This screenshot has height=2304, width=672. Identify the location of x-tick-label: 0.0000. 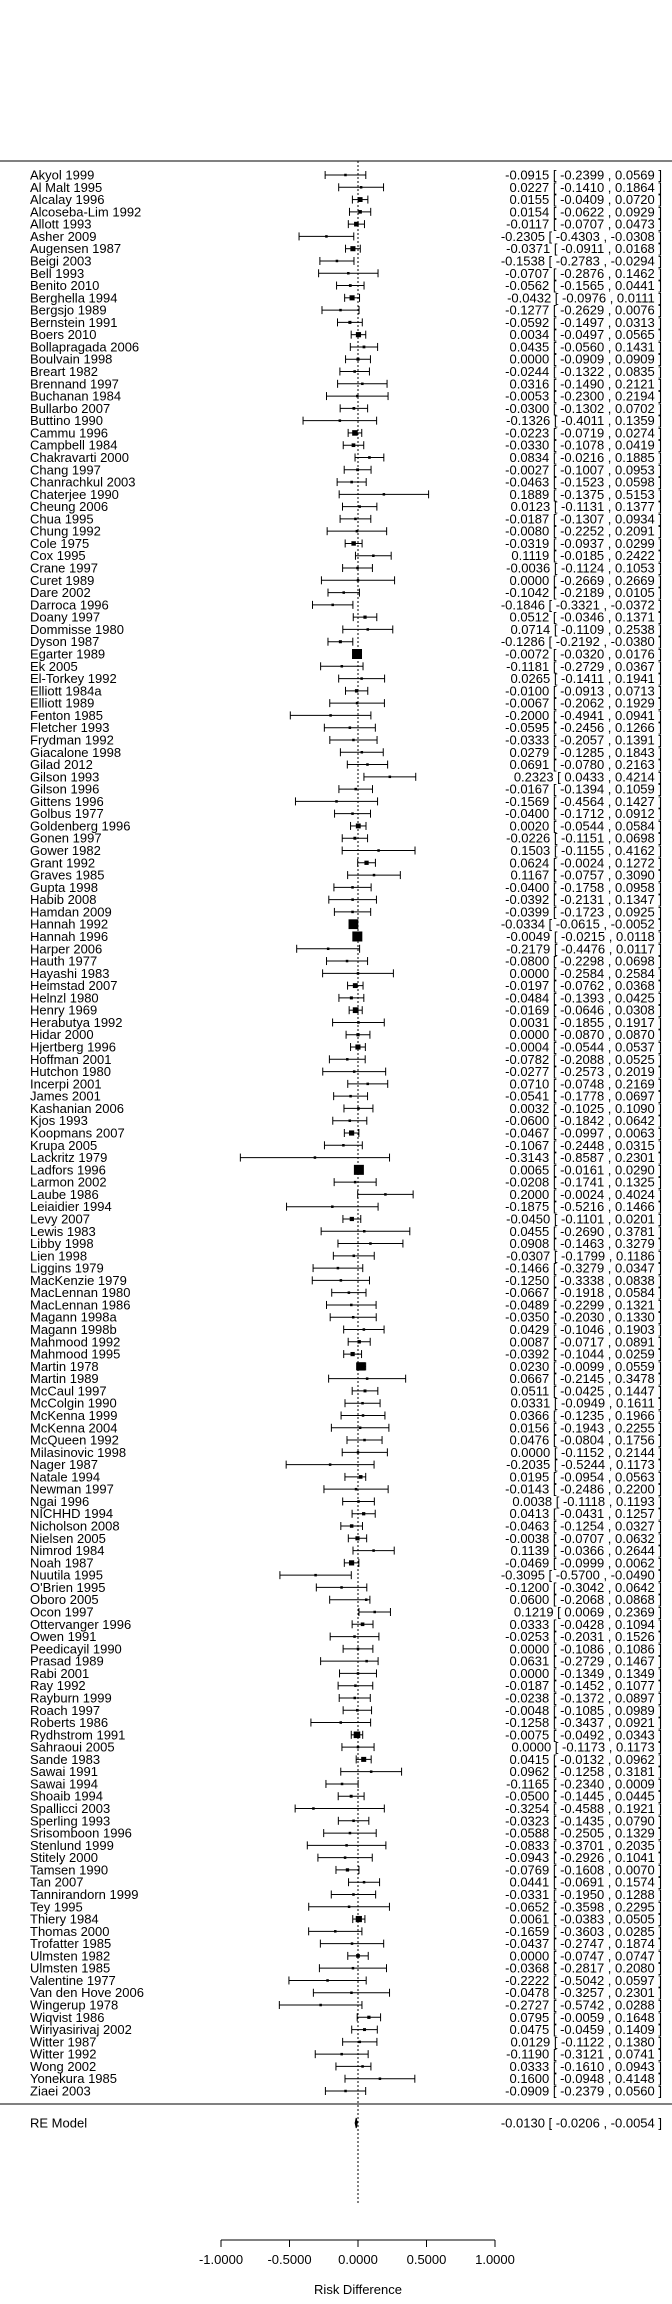
(358, 2259).